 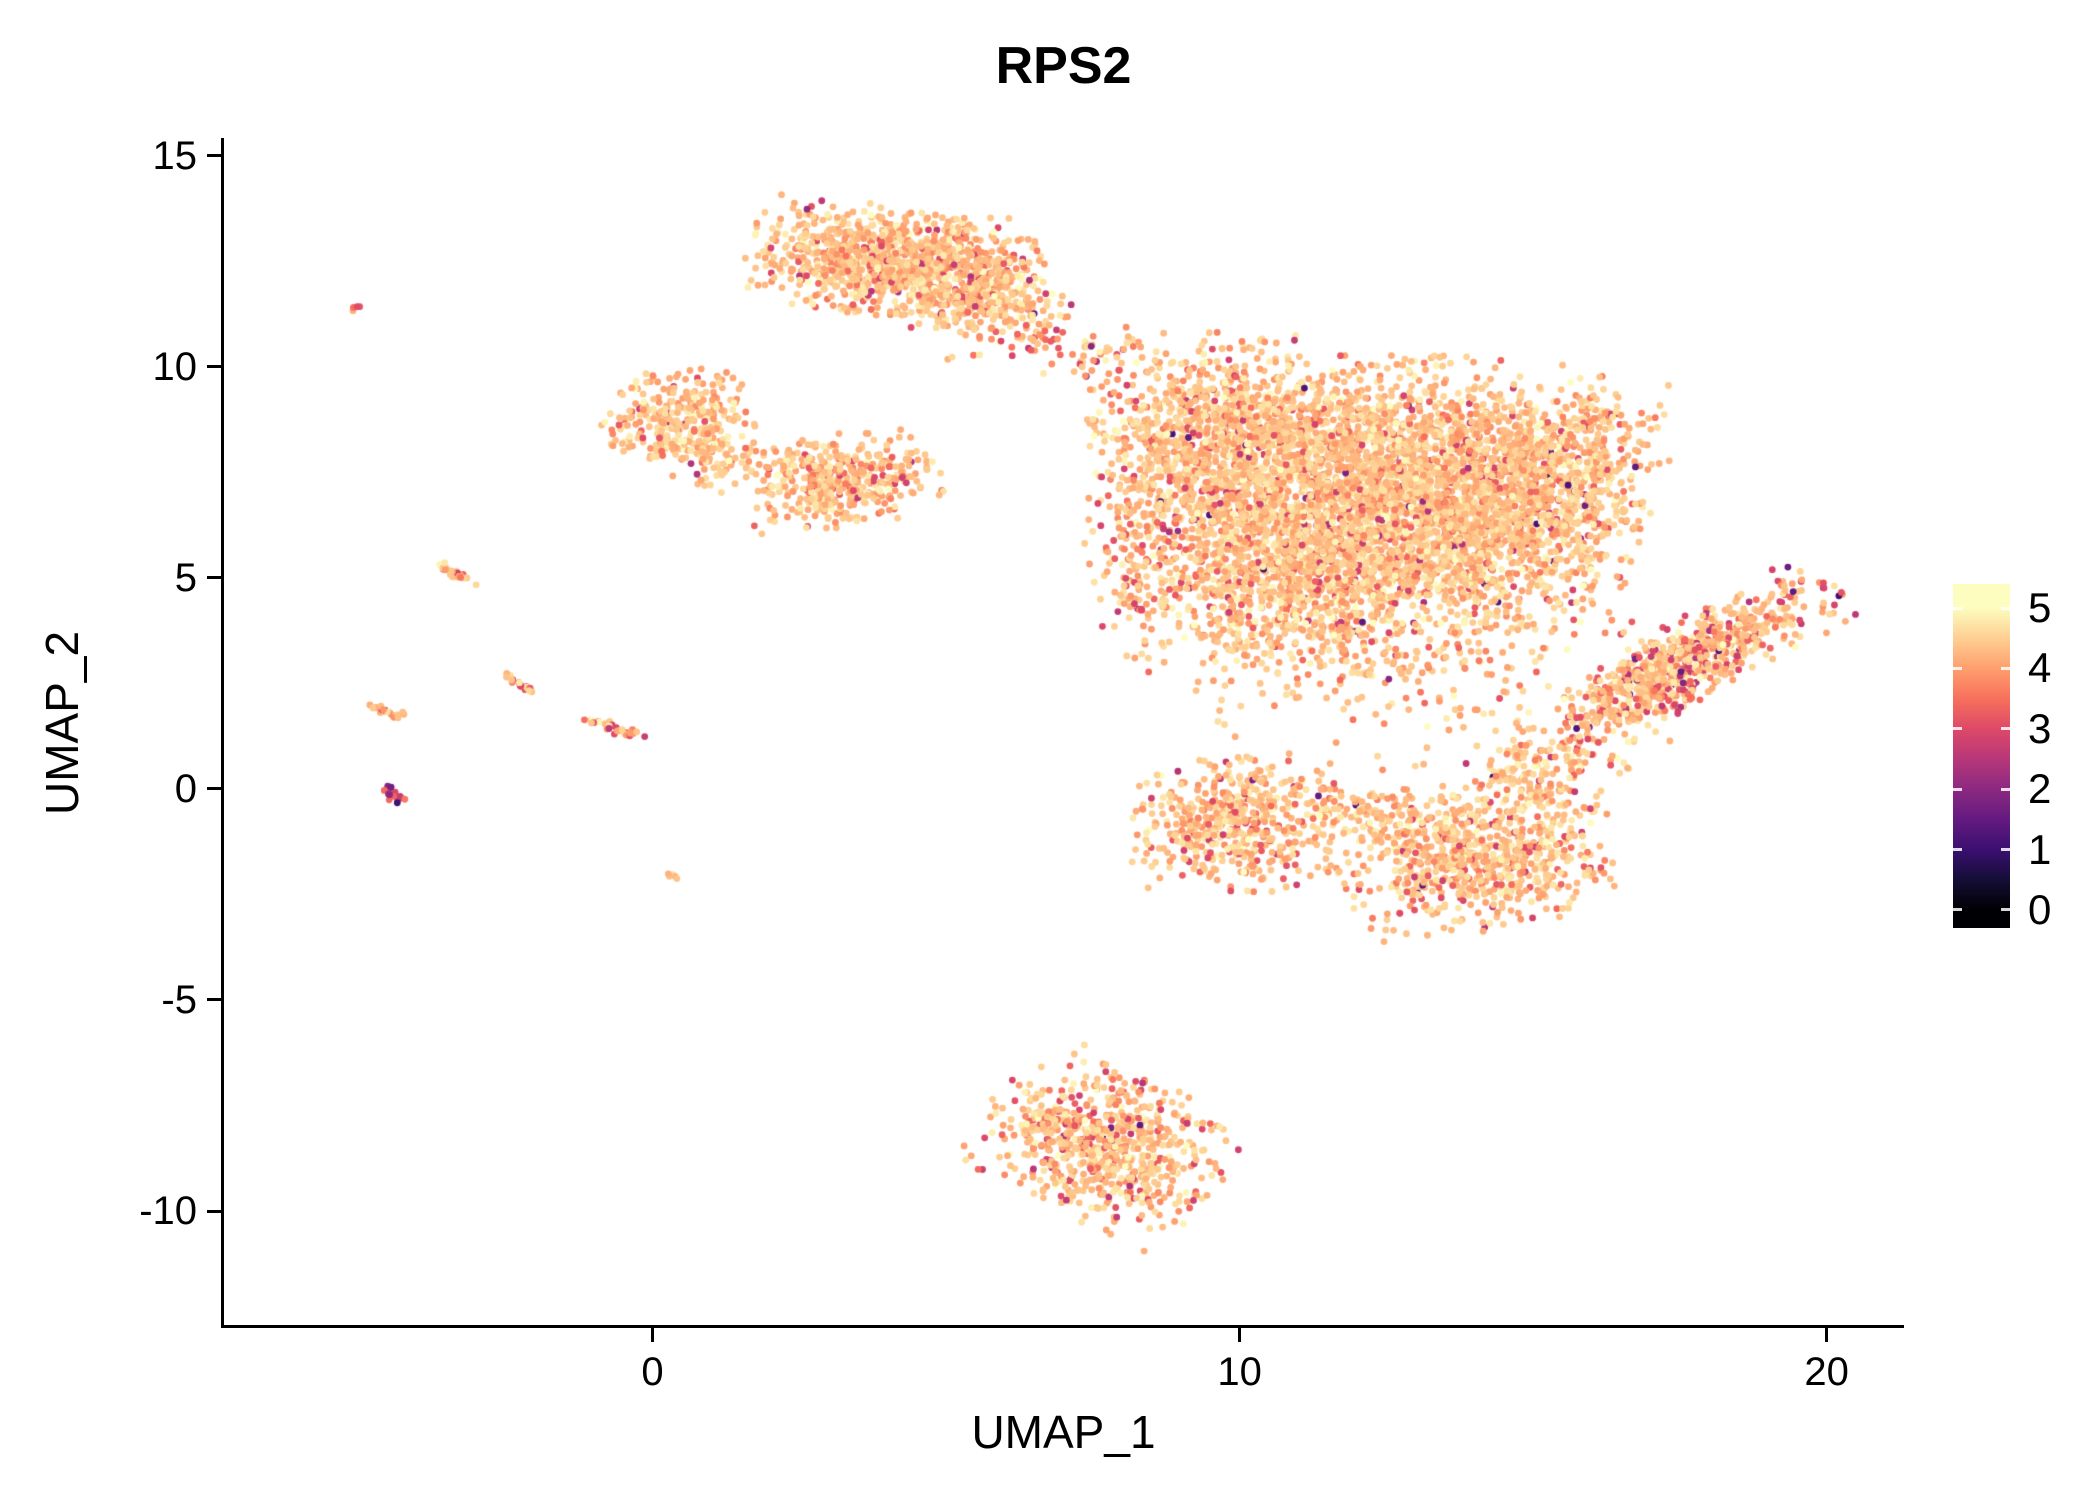 I want to click on y-axis-line, so click(x=222, y=733).